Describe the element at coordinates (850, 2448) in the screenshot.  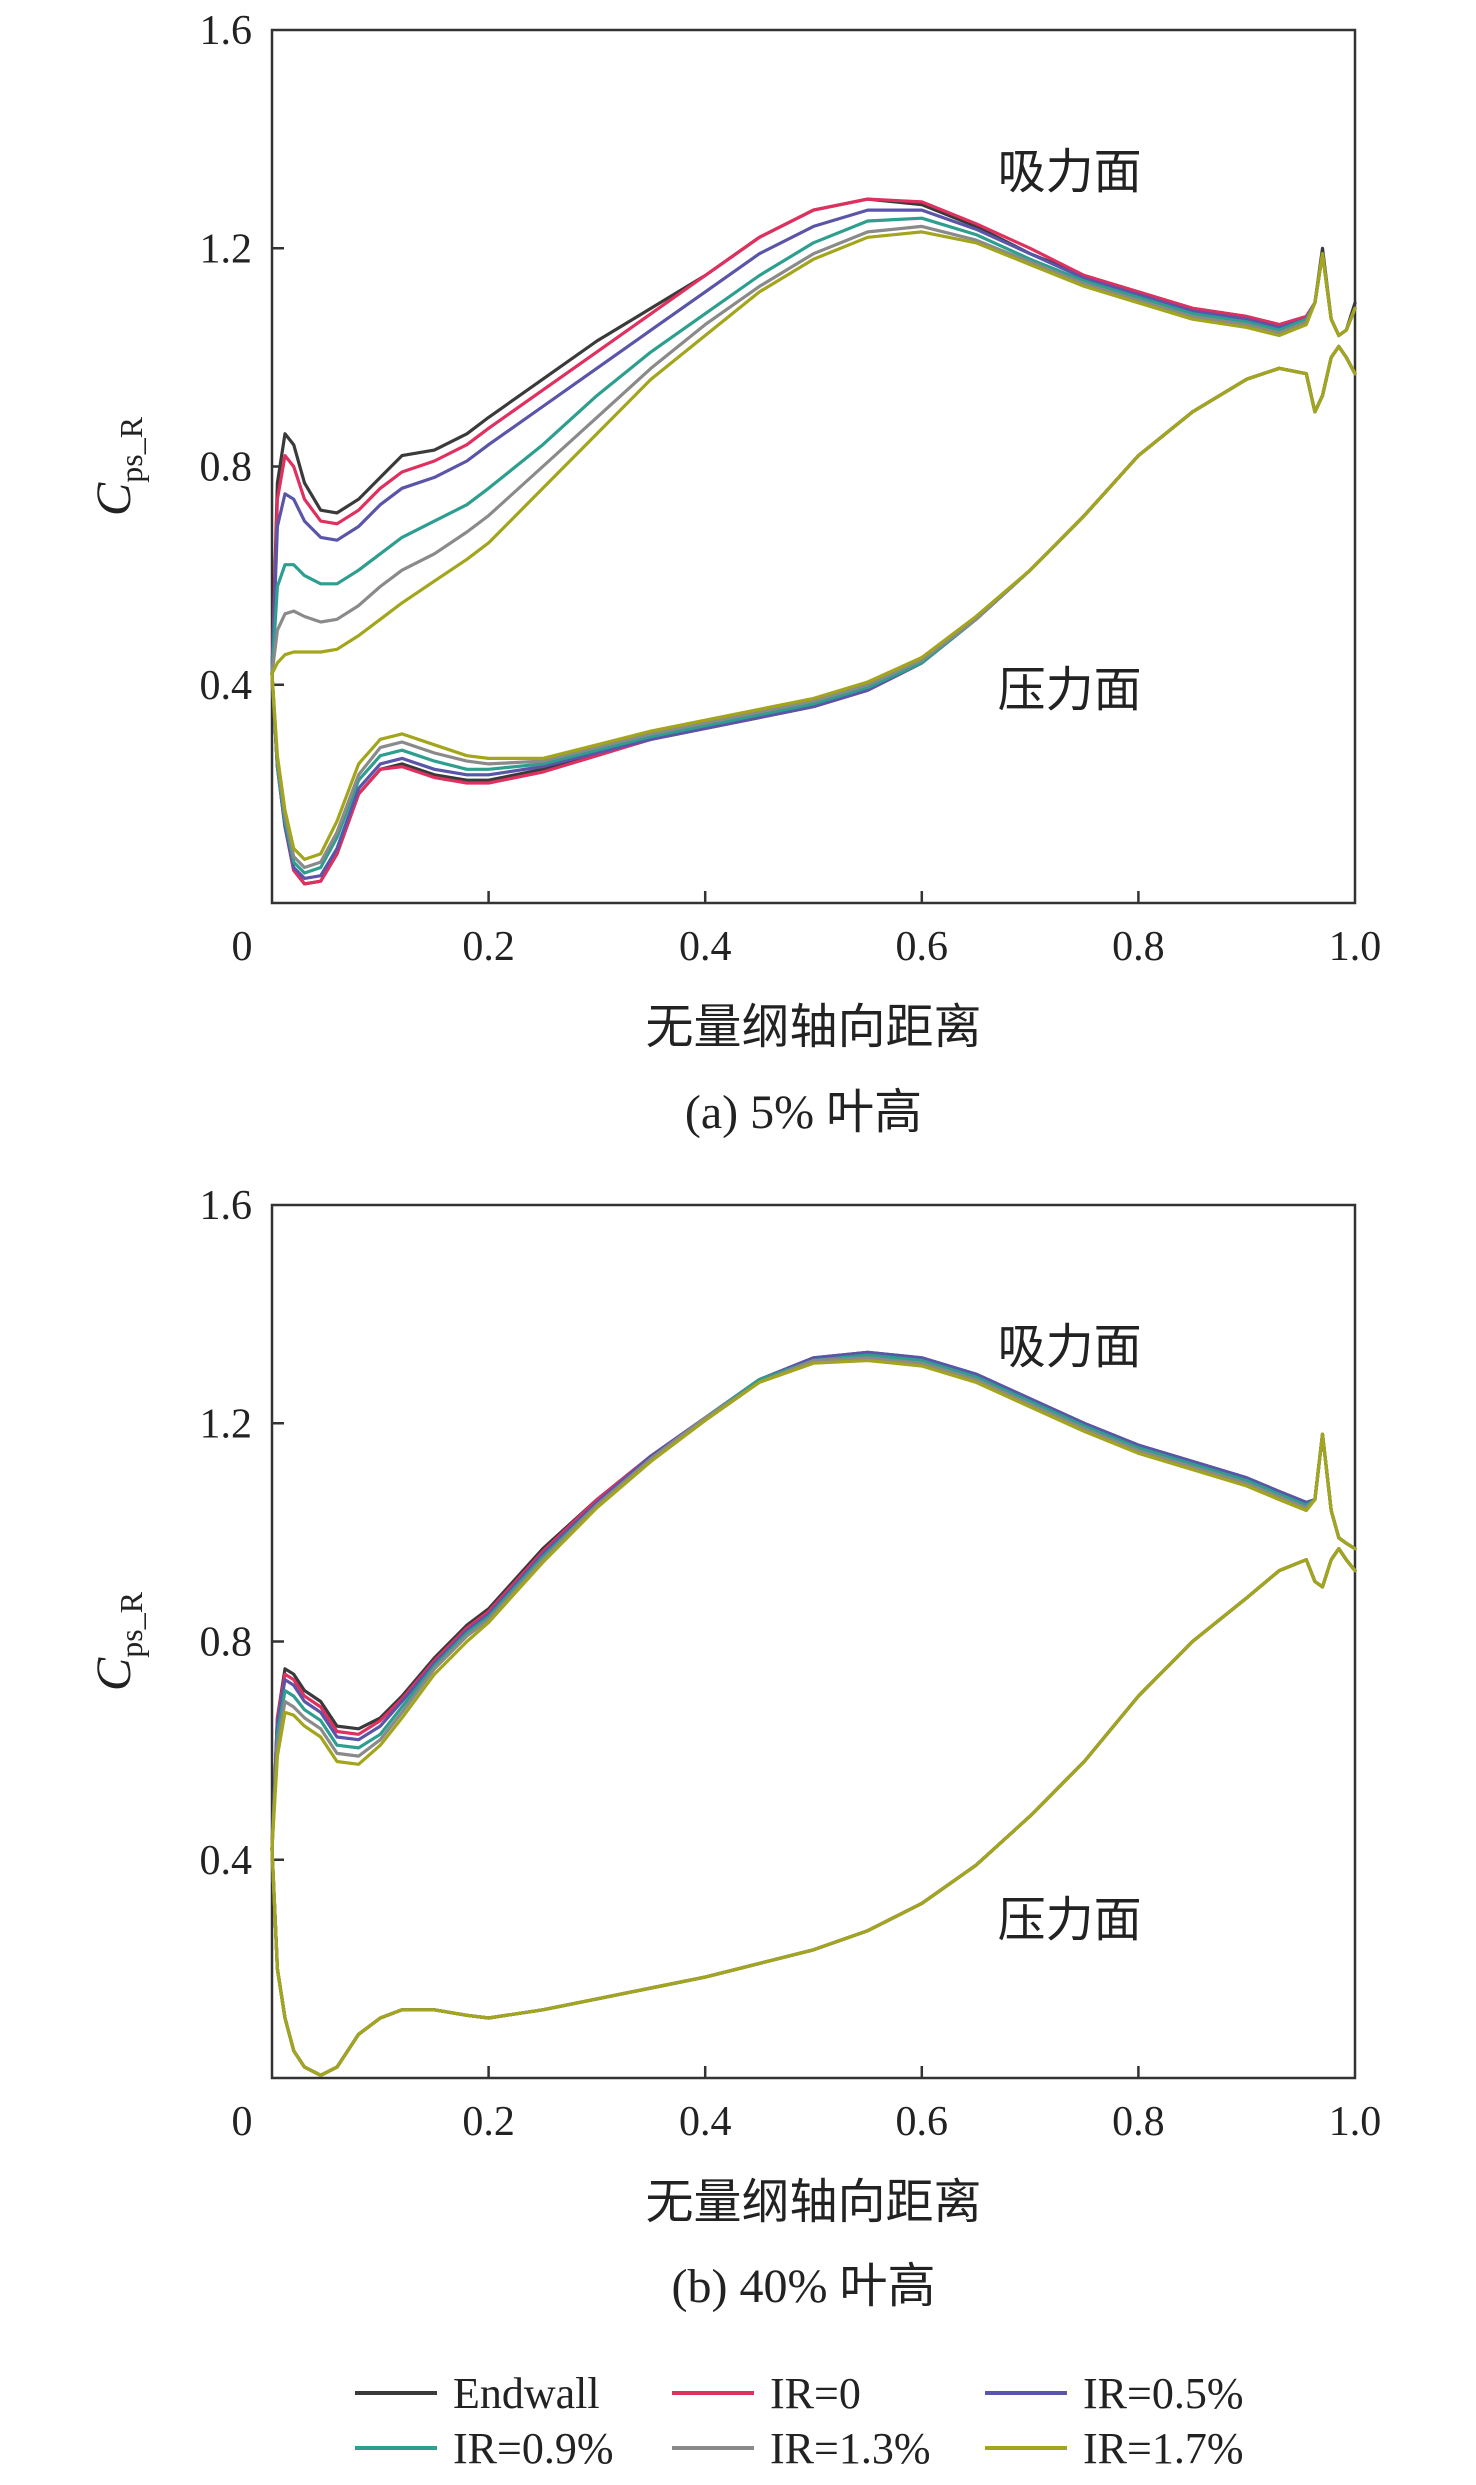
I see `legend-label: IR=1.3%` at that location.